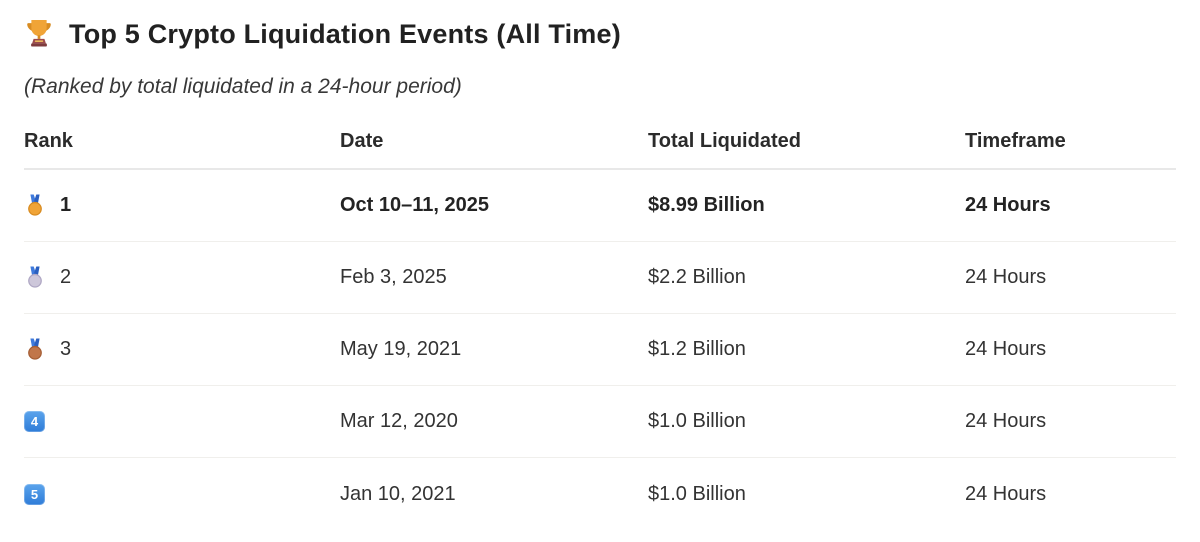 Image resolution: width=1200 pixels, height=542 pixels. I want to click on table-row: 3 May 19, 2021 $1.2 Billion 24 Hours, so click(600, 350).